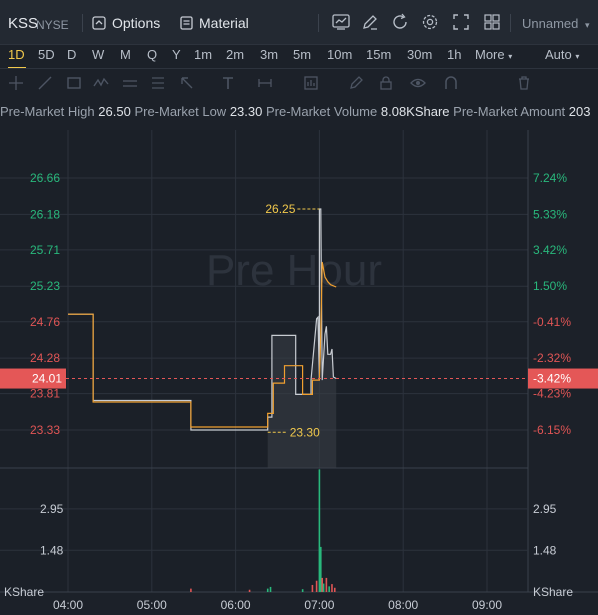 The image size is (598, 615). What do you see at coordinates (130, 83) in the screenshot?
I see `parallel-tool-icon` at bounding box center [130, 83].